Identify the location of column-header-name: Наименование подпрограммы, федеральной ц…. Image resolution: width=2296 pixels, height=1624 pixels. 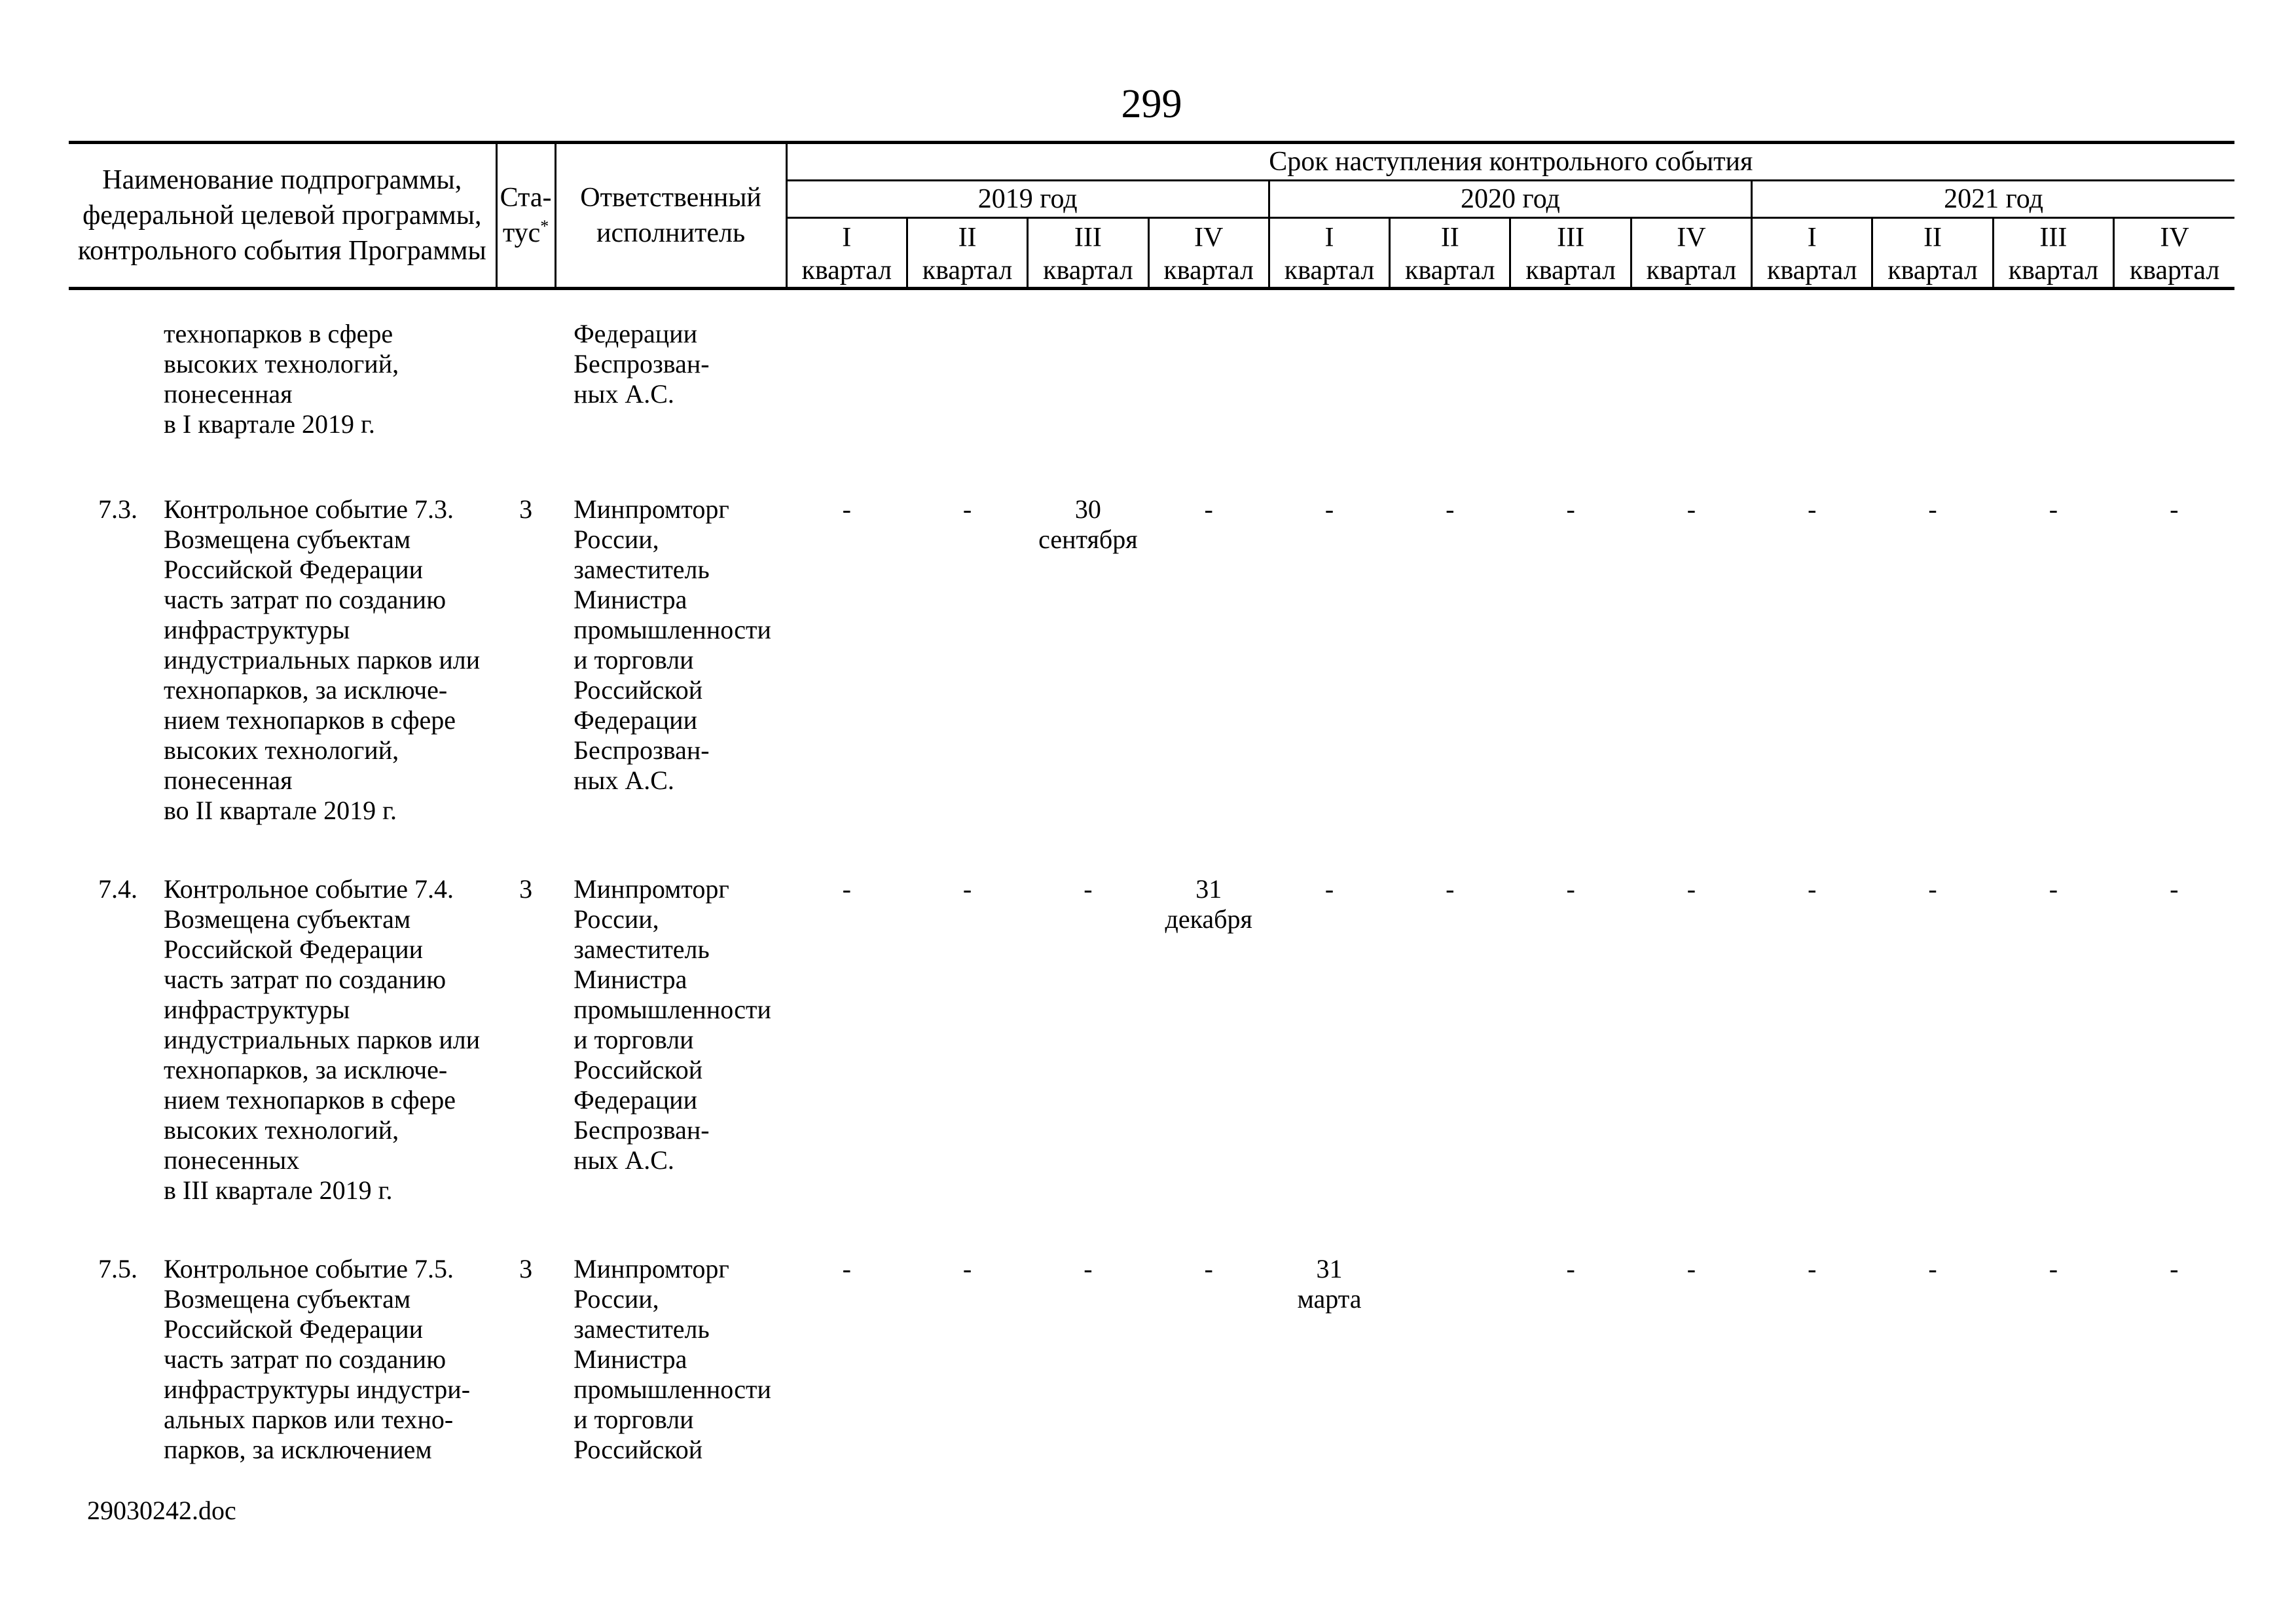
(283, 215).